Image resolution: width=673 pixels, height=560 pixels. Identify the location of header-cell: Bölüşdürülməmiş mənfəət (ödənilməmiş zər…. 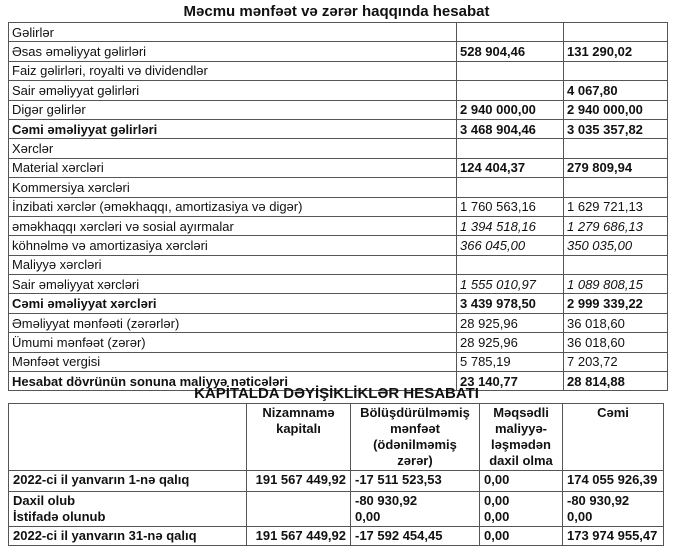
(415, 437).